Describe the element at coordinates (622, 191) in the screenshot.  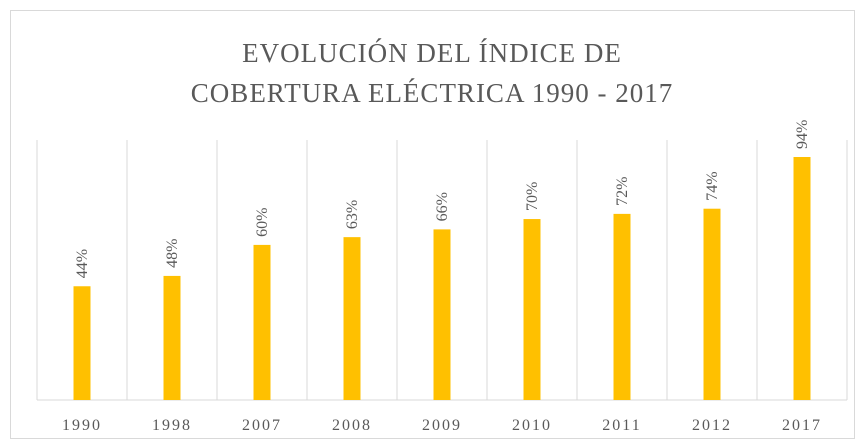
I see `value-label: 72%` at that location.